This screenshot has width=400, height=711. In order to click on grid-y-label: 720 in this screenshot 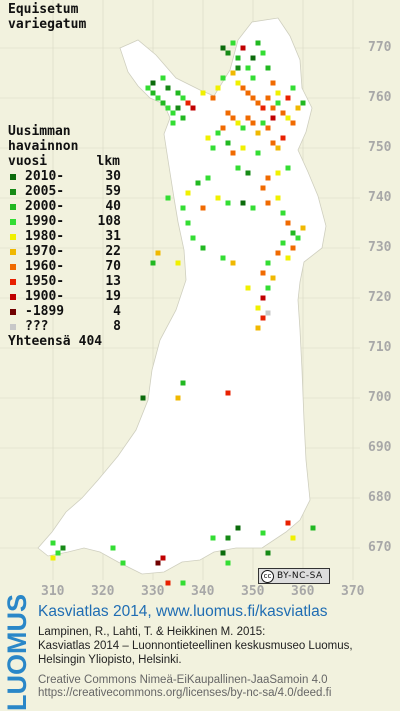, I will do `click(380, 297)`.